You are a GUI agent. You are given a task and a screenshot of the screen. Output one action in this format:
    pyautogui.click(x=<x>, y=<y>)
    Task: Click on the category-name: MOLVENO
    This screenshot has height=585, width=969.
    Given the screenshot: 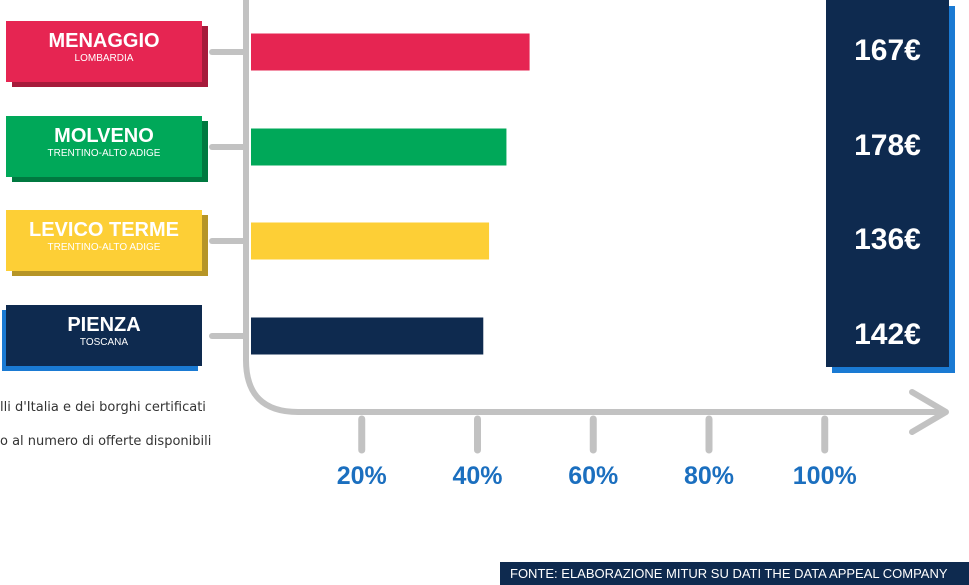 What is the action you would take?
    pyautogui.click(x=104, y=136)
    